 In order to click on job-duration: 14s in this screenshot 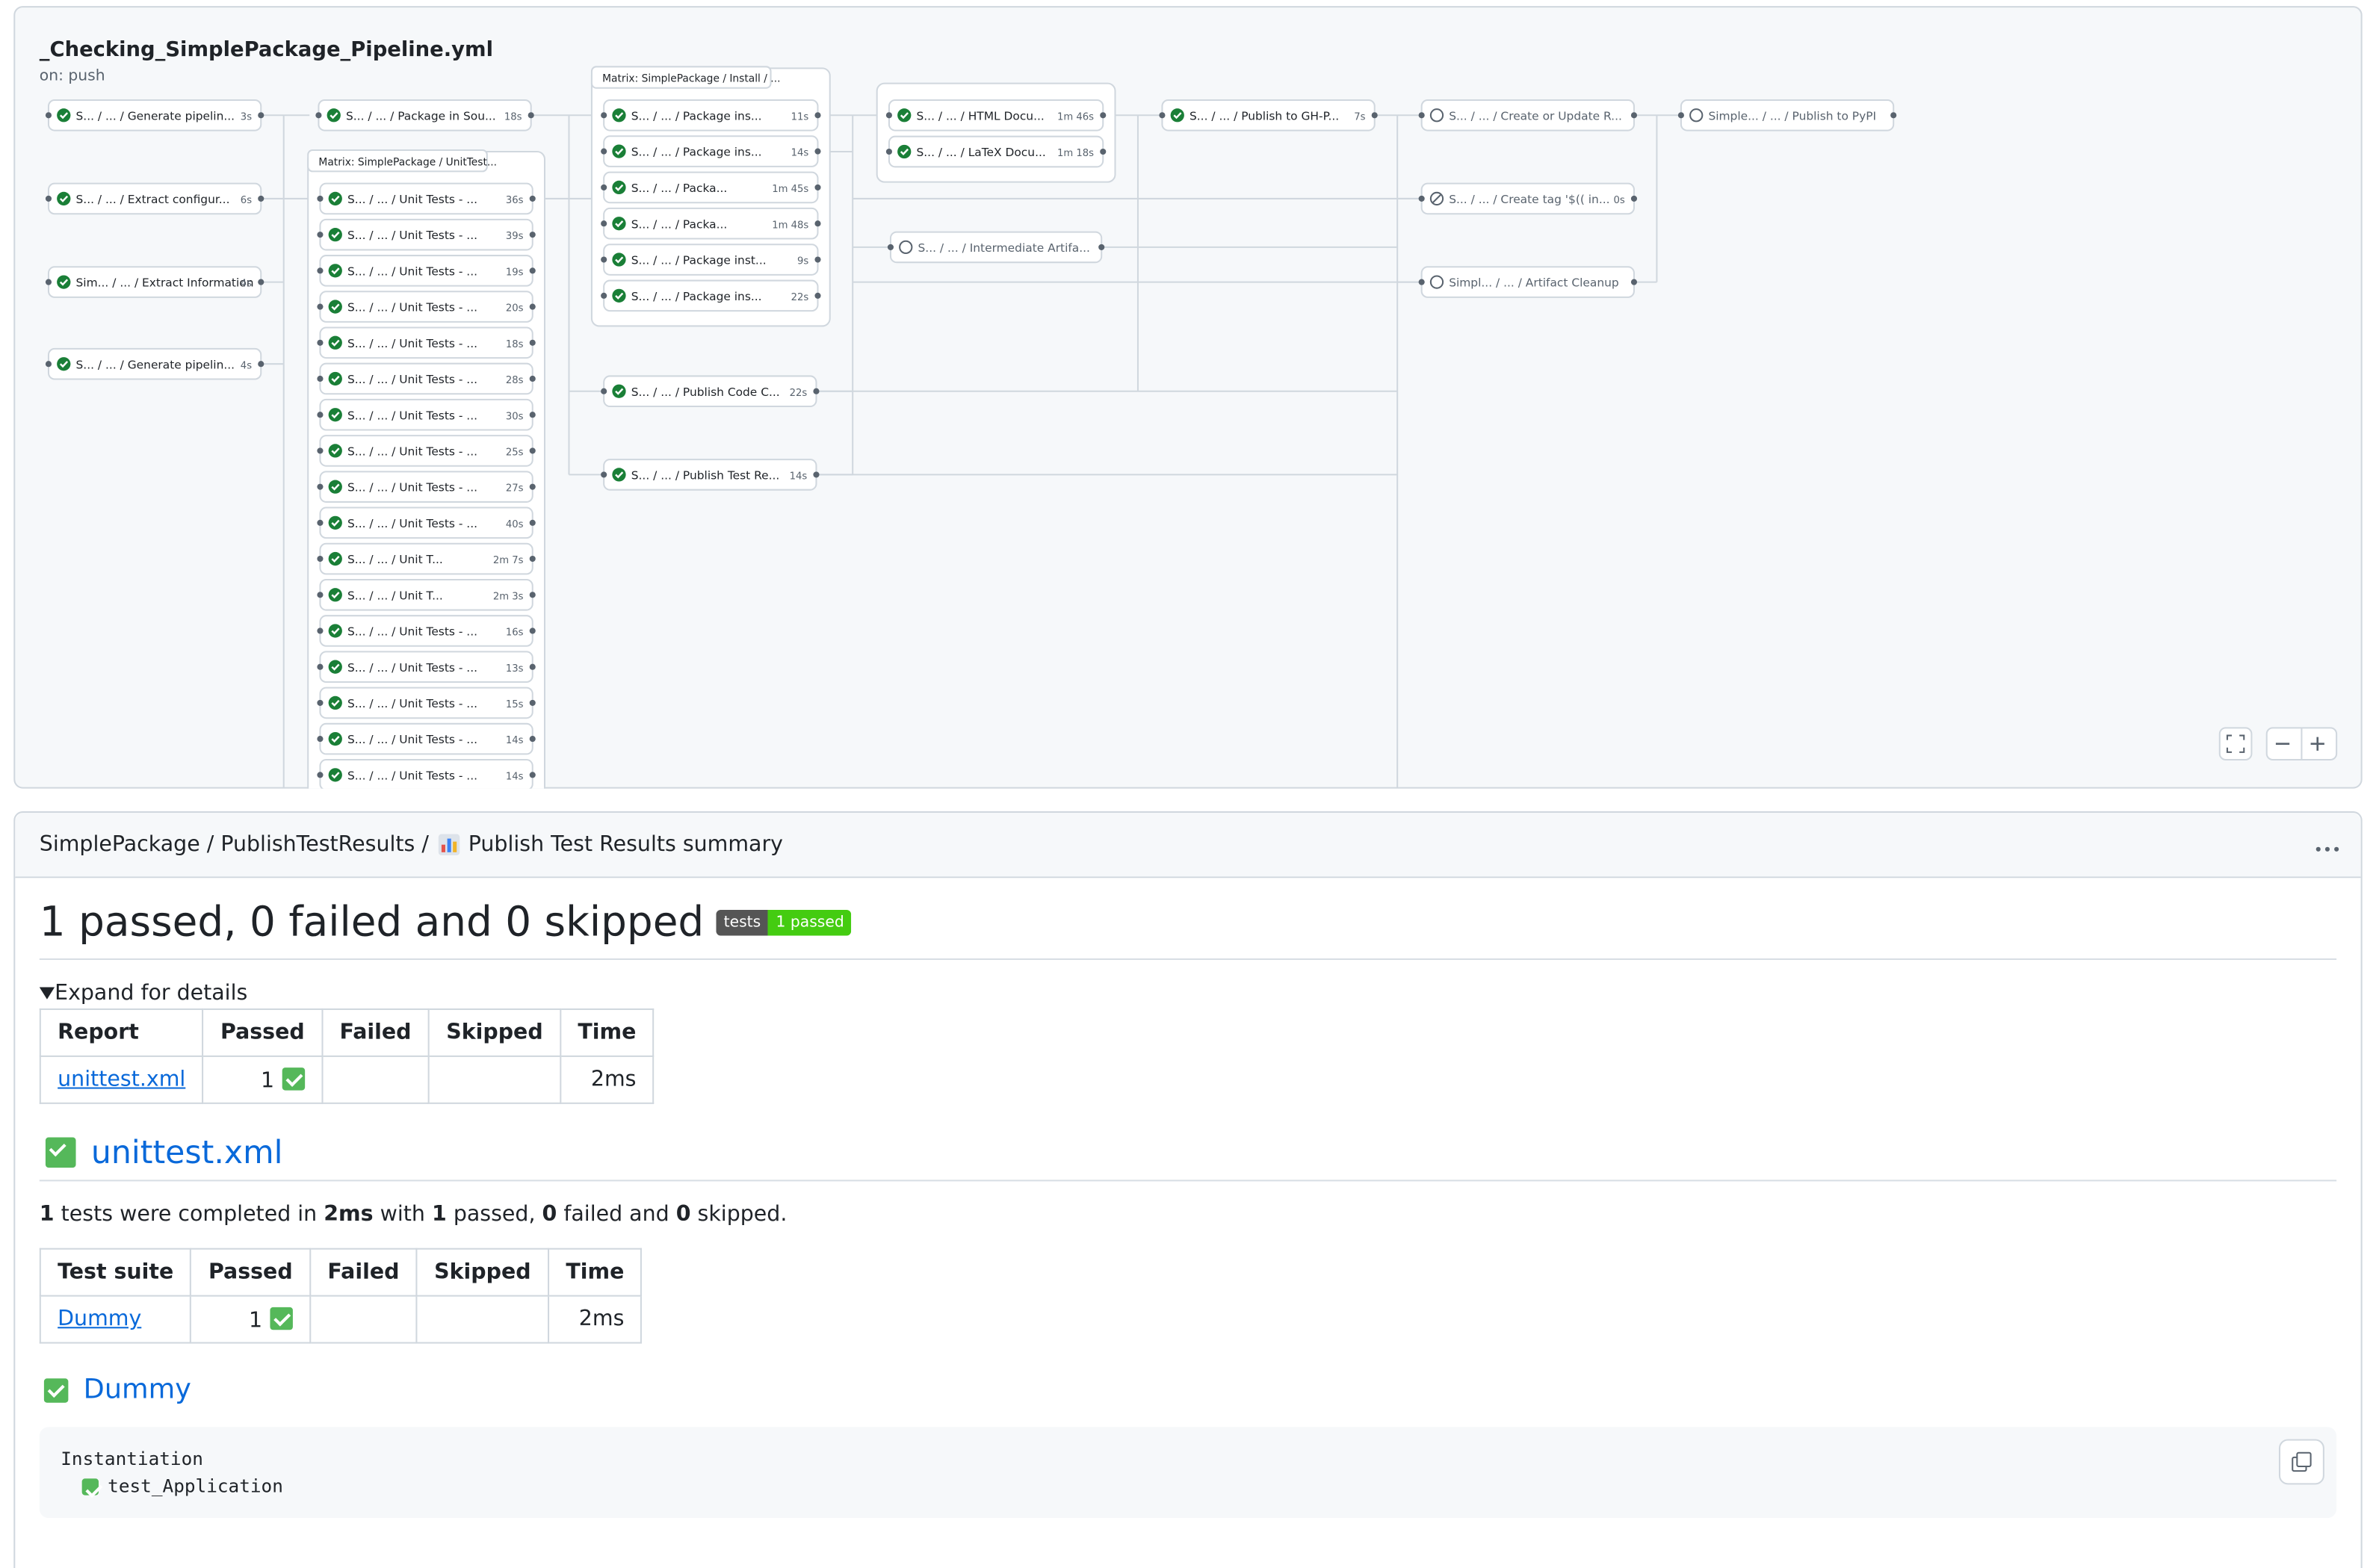, I will do `click(515, 776)`.